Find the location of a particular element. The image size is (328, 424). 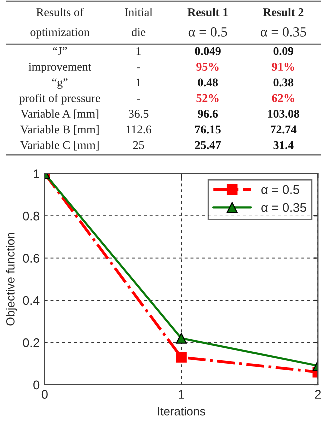

text: “g” is located at coordinates (60, 84).